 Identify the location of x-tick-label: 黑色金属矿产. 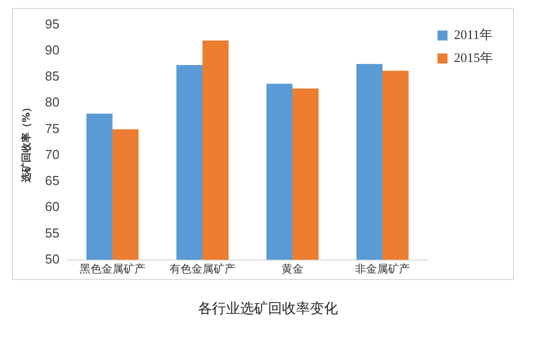
(112, 269).